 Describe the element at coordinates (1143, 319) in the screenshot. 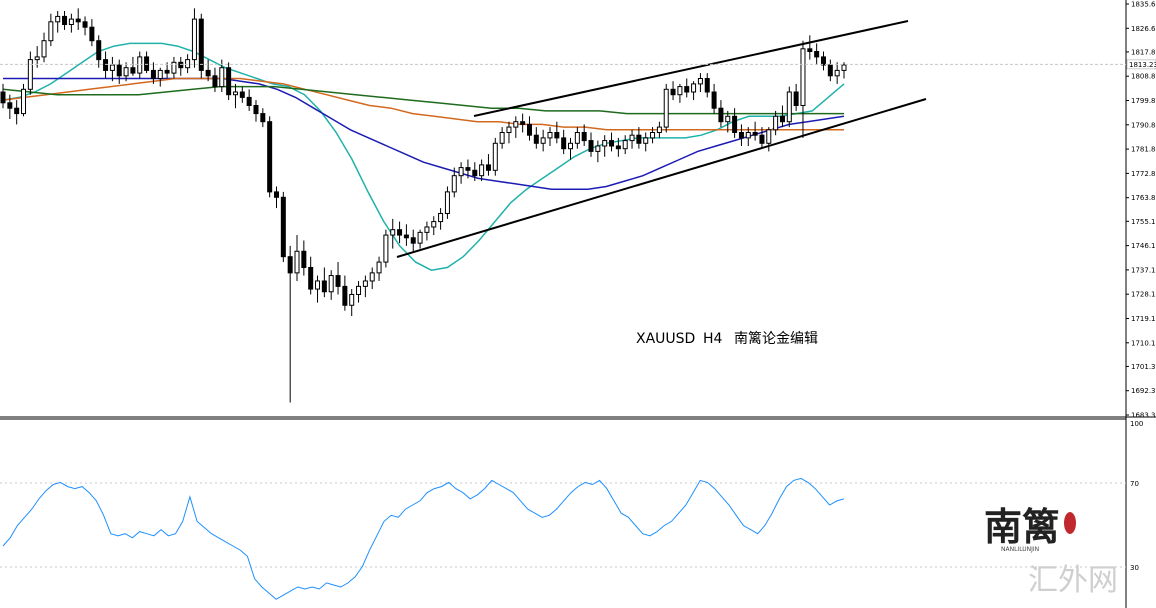

I see `price-tick-label: 1719.10` at that location.